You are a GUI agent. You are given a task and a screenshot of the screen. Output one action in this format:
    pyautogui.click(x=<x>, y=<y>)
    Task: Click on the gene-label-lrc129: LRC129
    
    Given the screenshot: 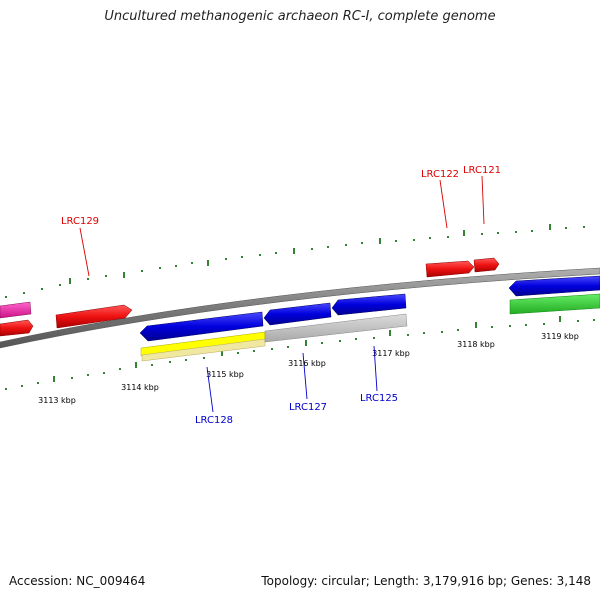 What is the action you would take?
    pyautogui.click(x=80, y=221)
    